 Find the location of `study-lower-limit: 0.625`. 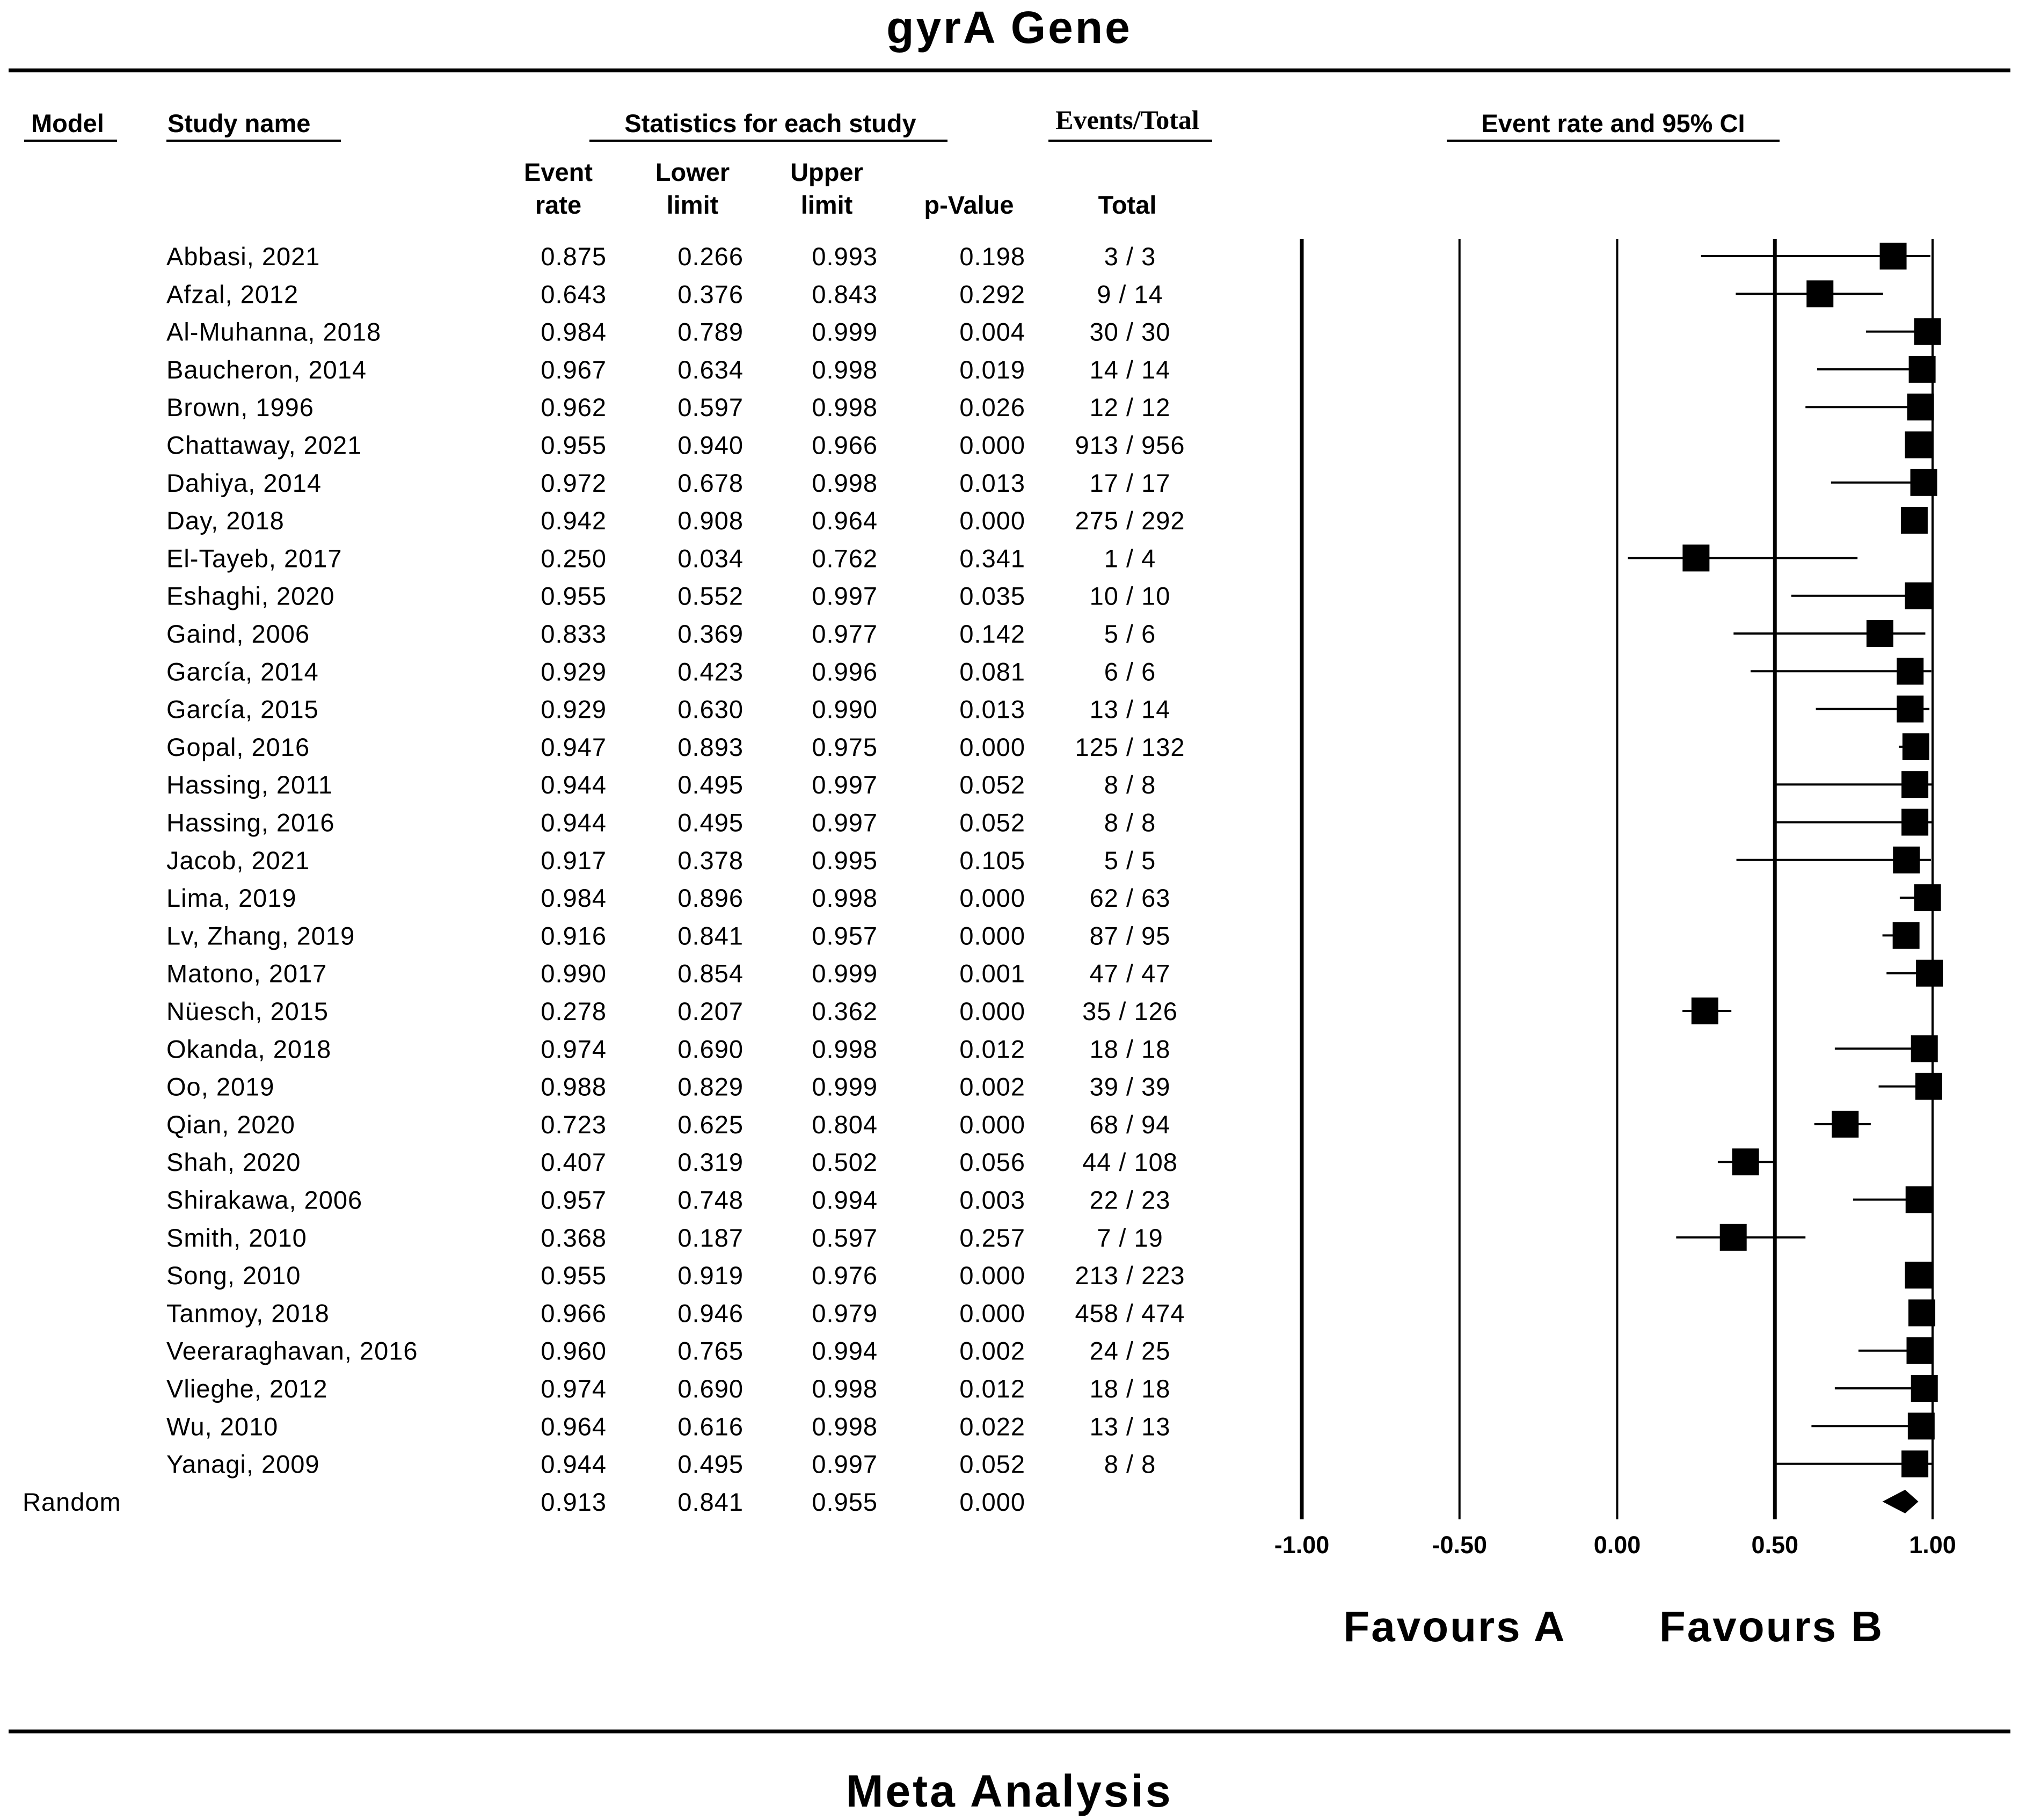

study-lower-limit: 0.625 is located at coordinates (711, 1124).